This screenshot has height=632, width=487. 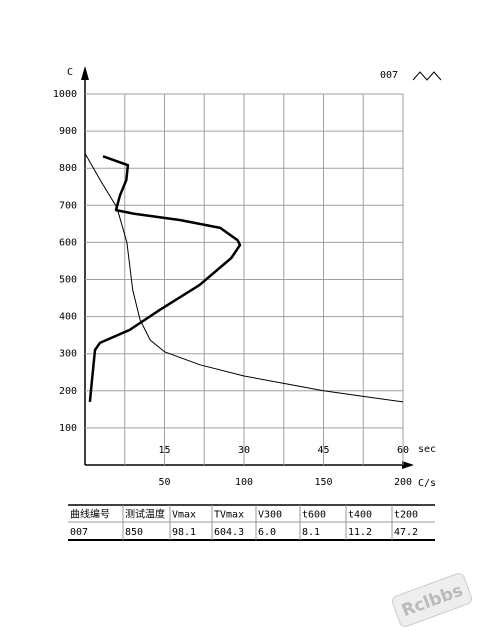 What do you see at coordinates (427, 449) in the screenshot?
I see `x-axis-label: sec` at bounding box center [427, 449].